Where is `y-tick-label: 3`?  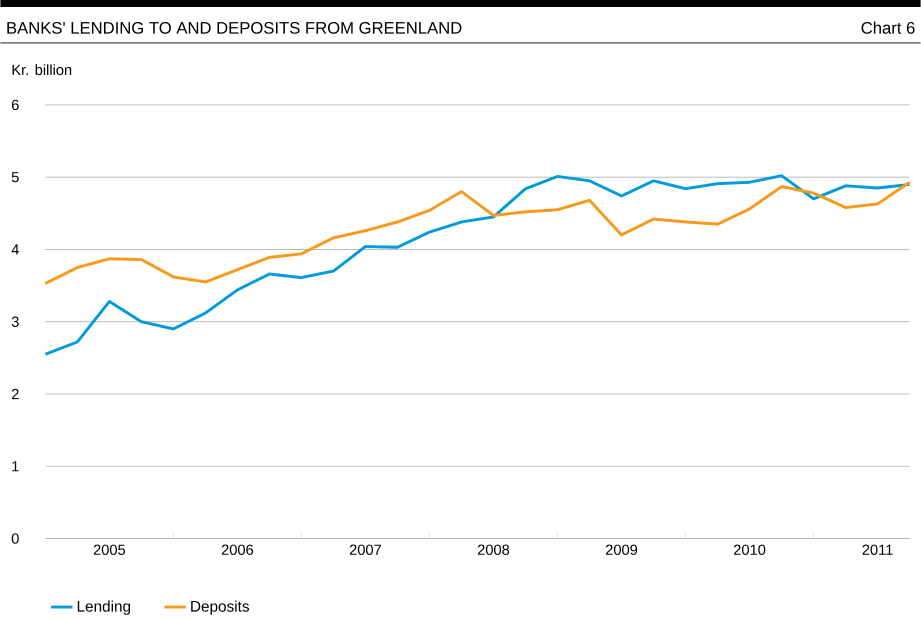
y-tick-label: 3 is located at coordinates (15, 321).